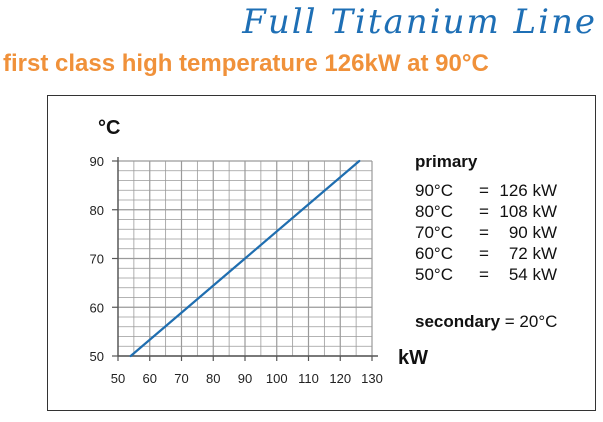 This screenshot has width=603, height=422. Describe the element at coordinates (532, 274) in the screenshot. I see `legend-row-power: 54 kW` at that location.